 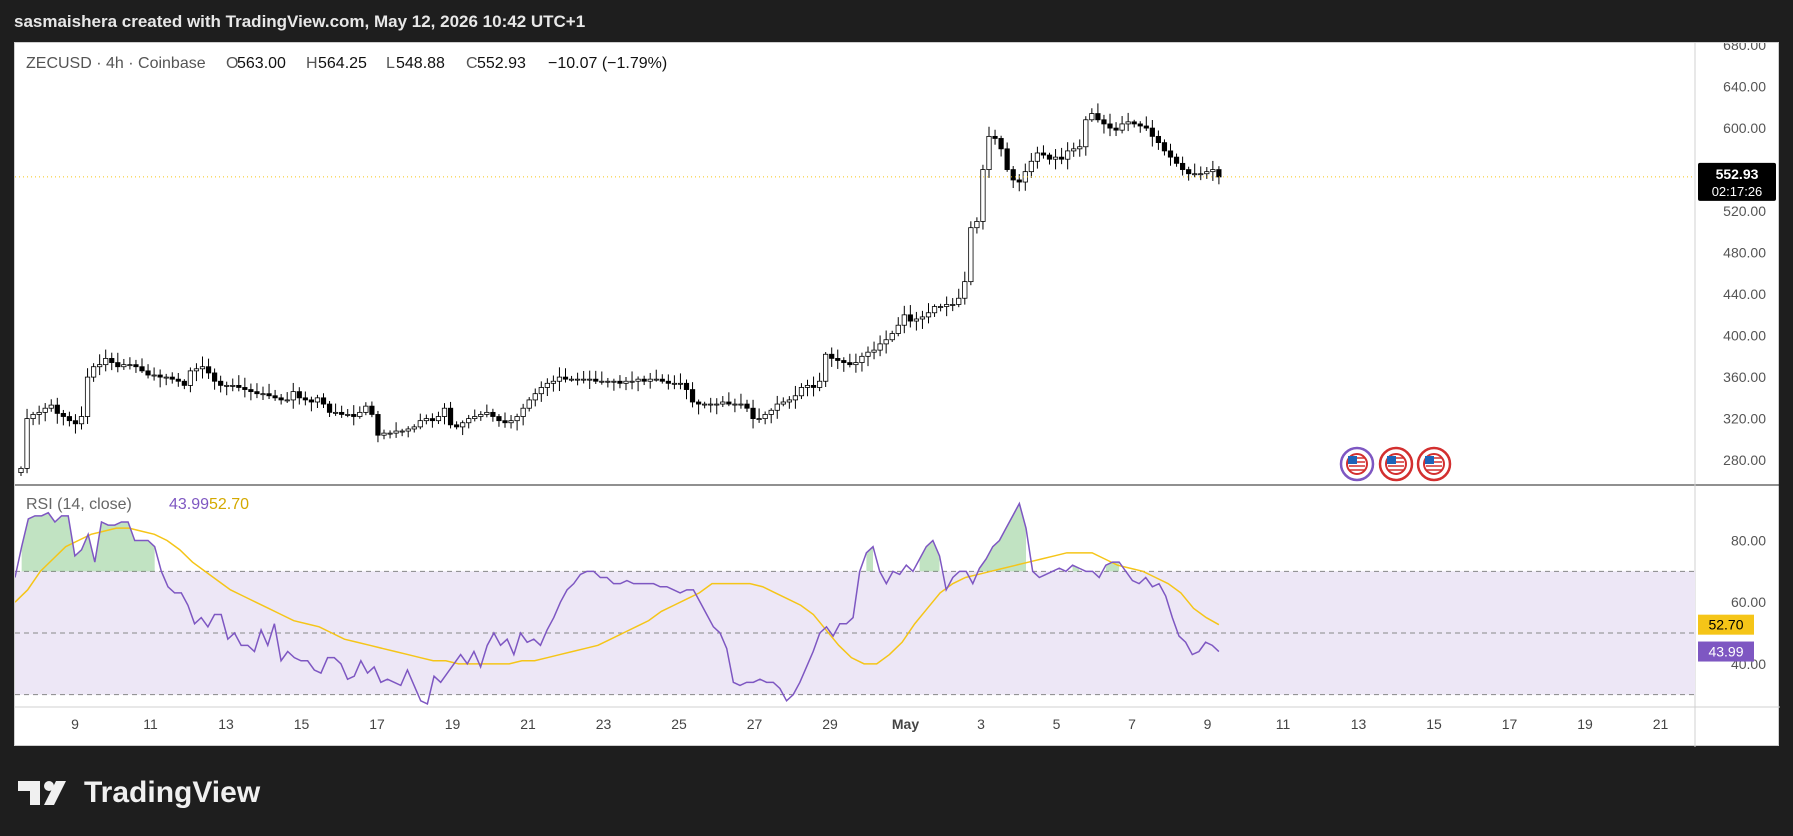 I want to click on price-axis-tick-label: 280.00, so click(x=1744, y=460).